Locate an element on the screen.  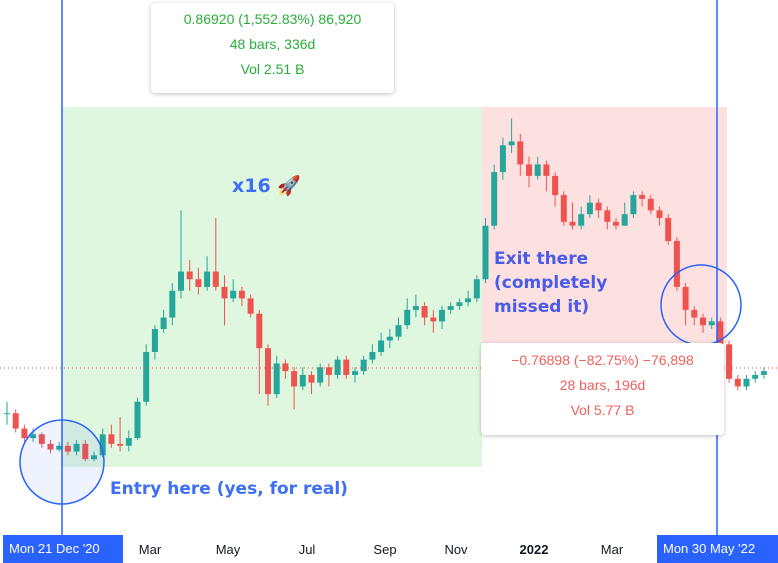
exit-annotation-line-1: Exit there is located at coordinates (541, 259).